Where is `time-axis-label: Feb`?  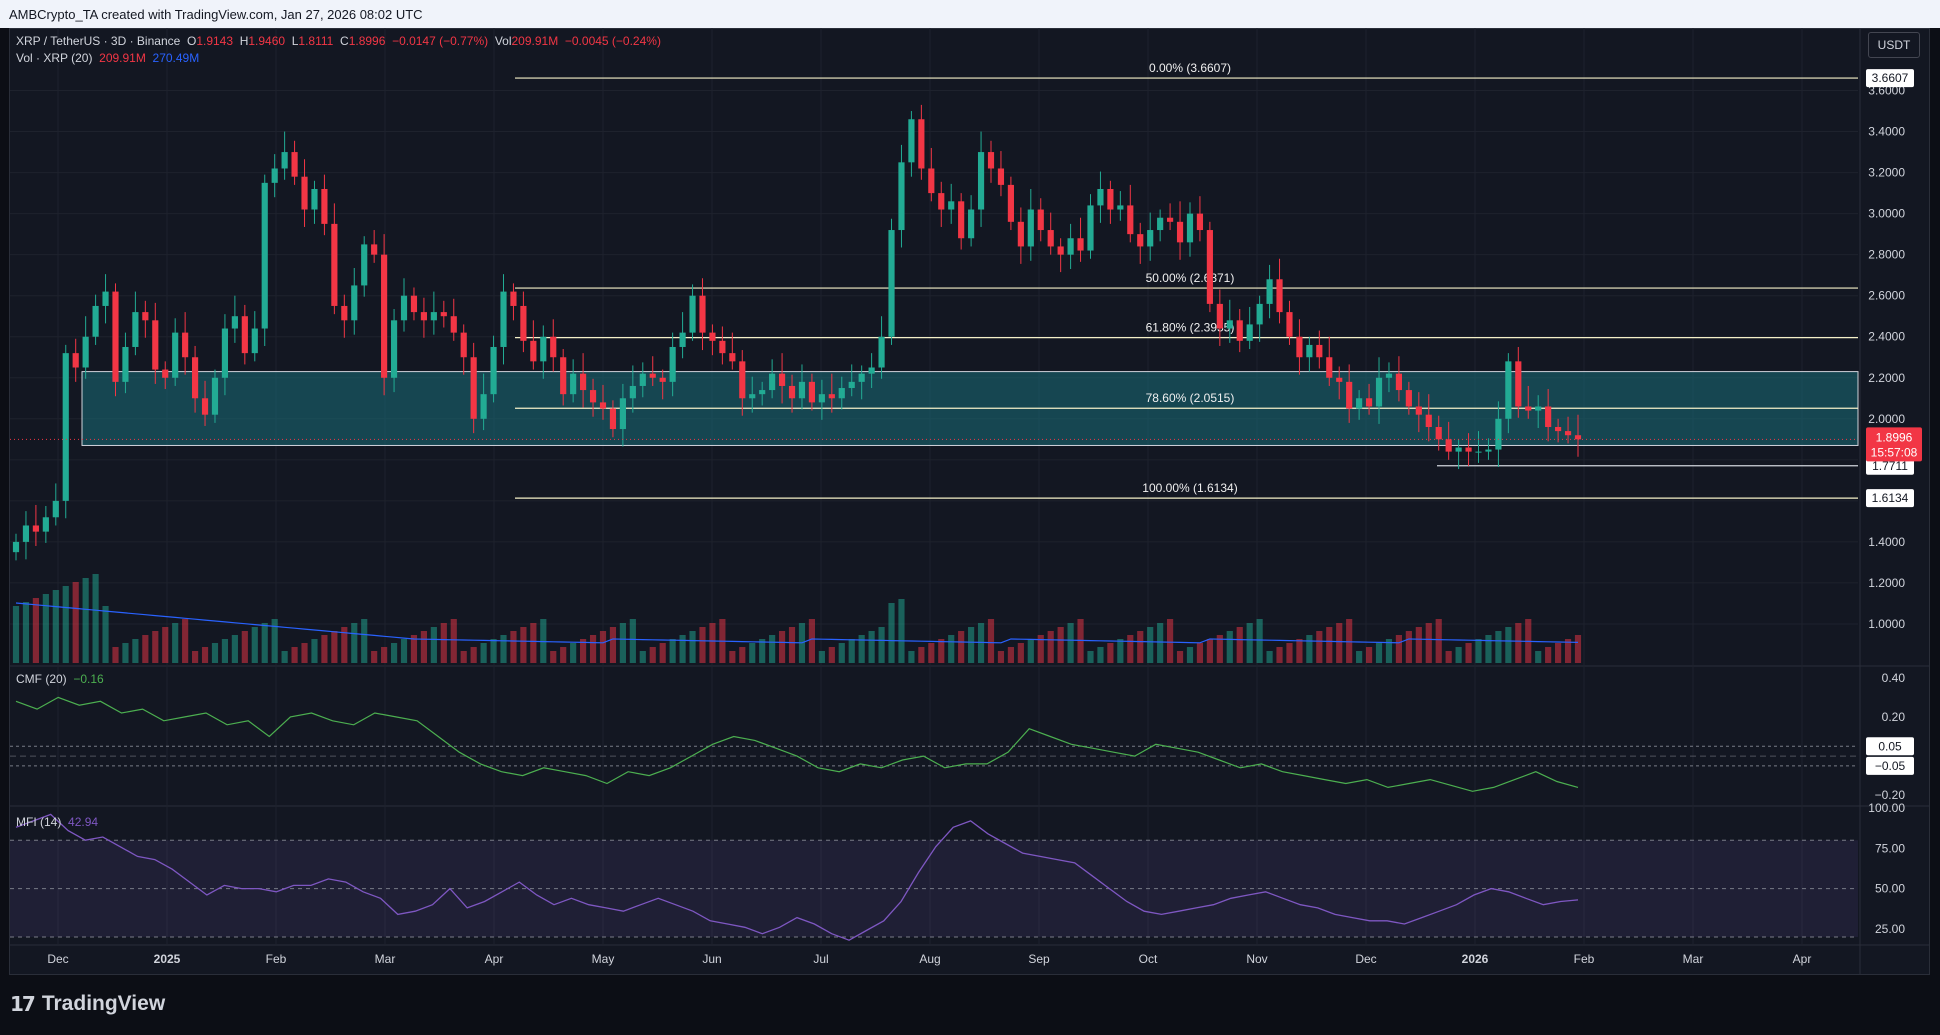 time-axis-label: Feb is located at coordinates (1584, 959).